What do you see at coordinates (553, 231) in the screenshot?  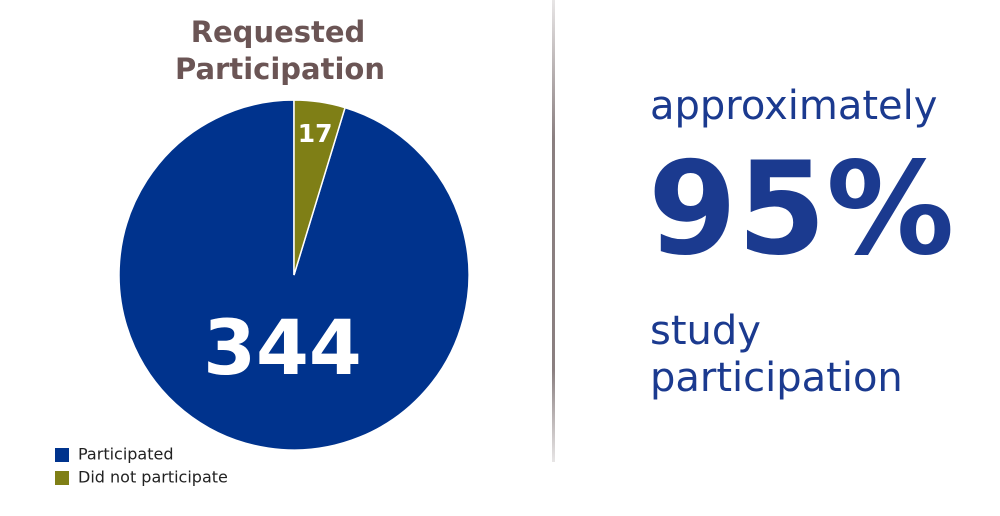 I see `divider` at bounding box center [553, 231].